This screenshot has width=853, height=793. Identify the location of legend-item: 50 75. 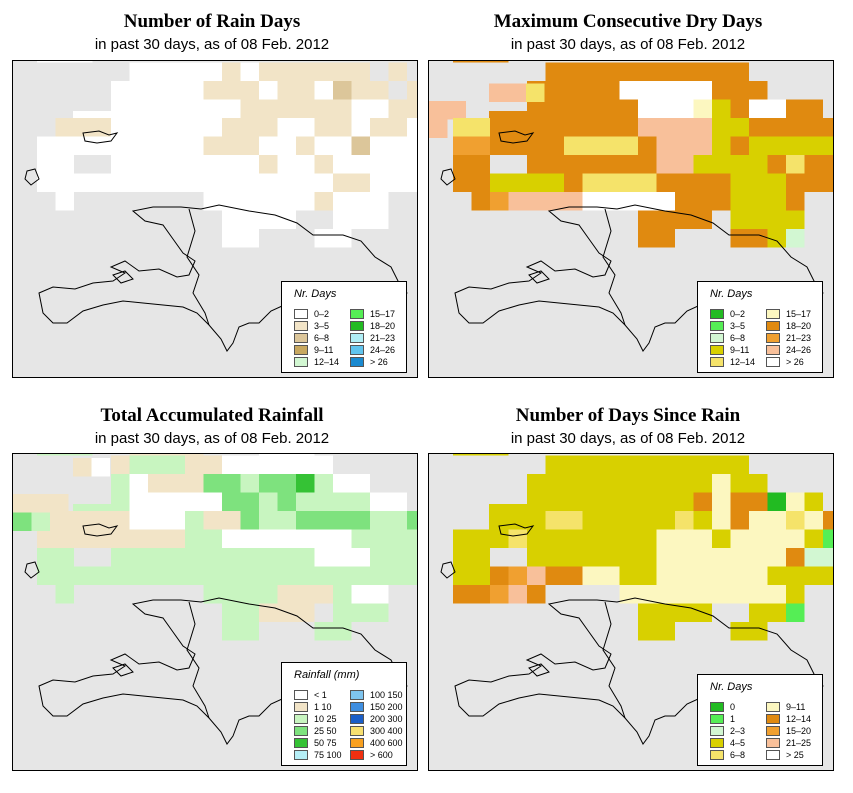
(315, 742).